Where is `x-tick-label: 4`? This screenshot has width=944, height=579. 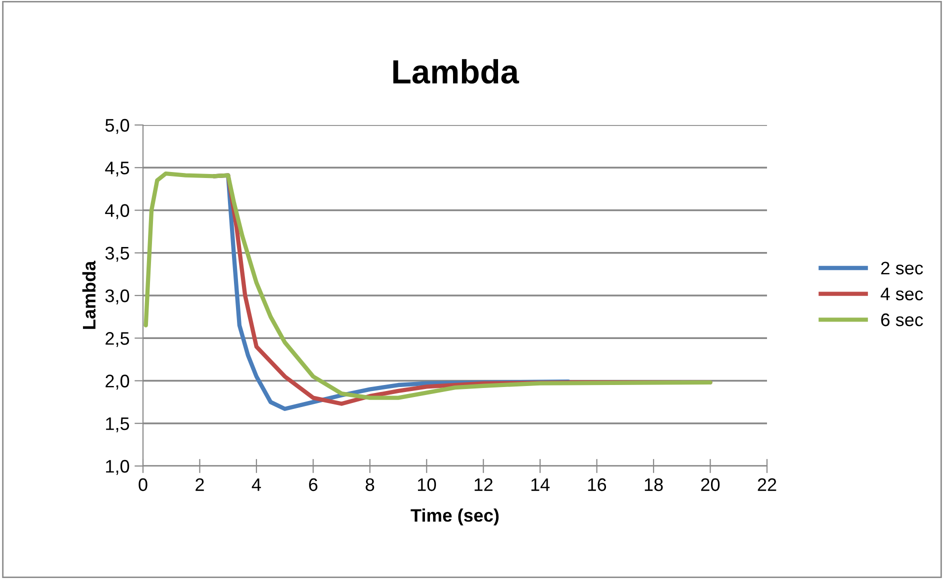
x-tick-label: 4 is located at coordinates (256, 484).